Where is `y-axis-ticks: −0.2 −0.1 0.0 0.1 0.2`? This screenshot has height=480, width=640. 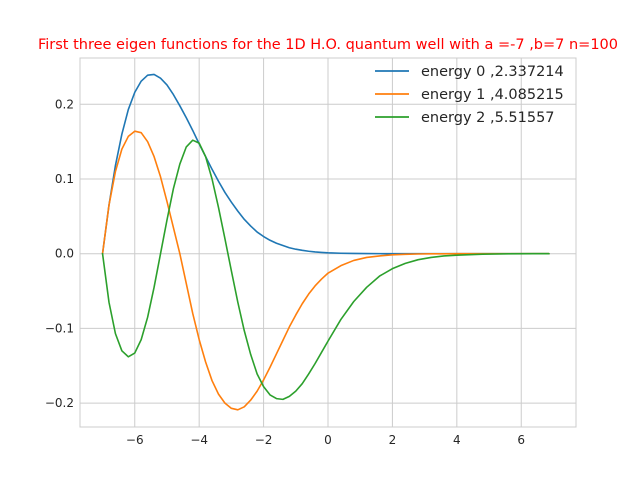 y-axis-ticks: −0.2 −0.1 0.0 0.1 0.2 is located at coordinates (59, 253).